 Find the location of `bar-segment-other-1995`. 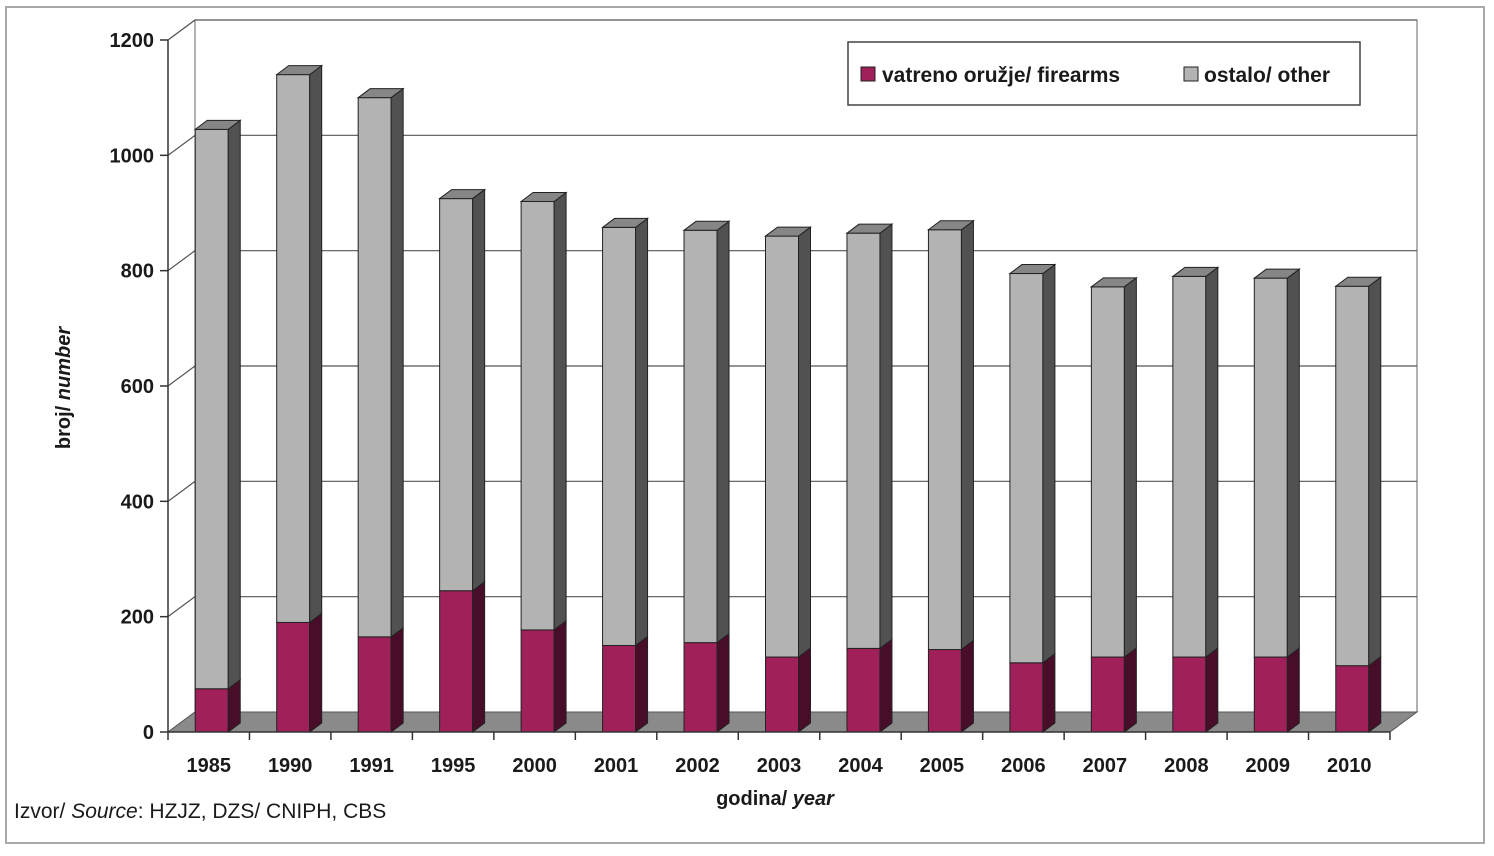

bar-segment-other-1995 is located at coordinates (462, 390).